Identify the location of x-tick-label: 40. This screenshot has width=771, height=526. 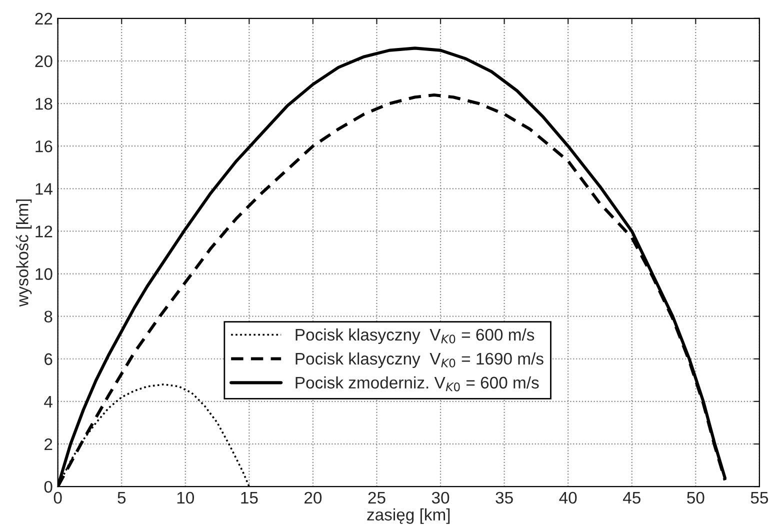
(568, 498).